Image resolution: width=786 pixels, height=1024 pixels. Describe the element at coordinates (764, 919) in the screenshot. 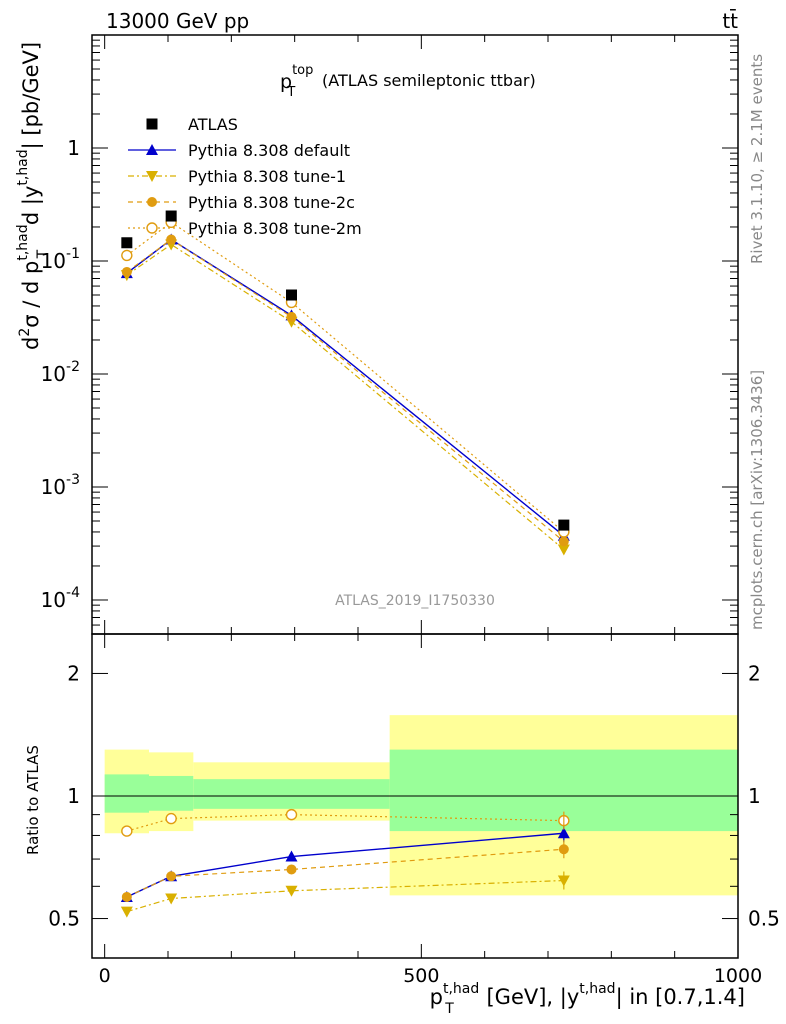

I see `ratio-tick-label-right: 0.5` at that location.